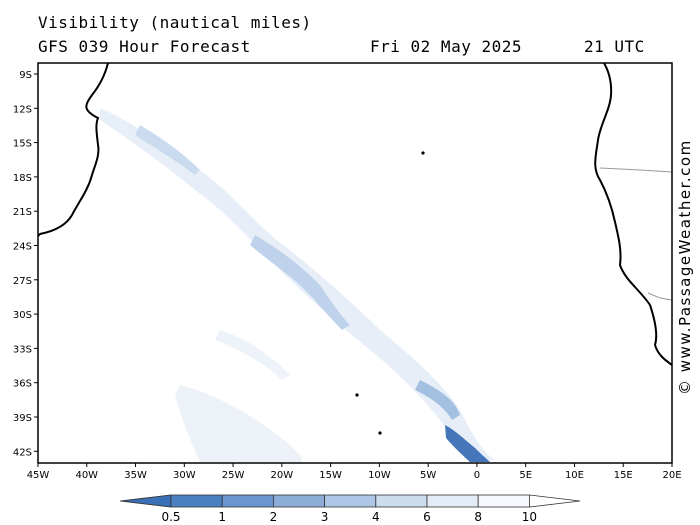  What do you see at coordinates (86, 475) in the screenshot?
I see `lon-label: 40W` at bounding box center [86, 475].